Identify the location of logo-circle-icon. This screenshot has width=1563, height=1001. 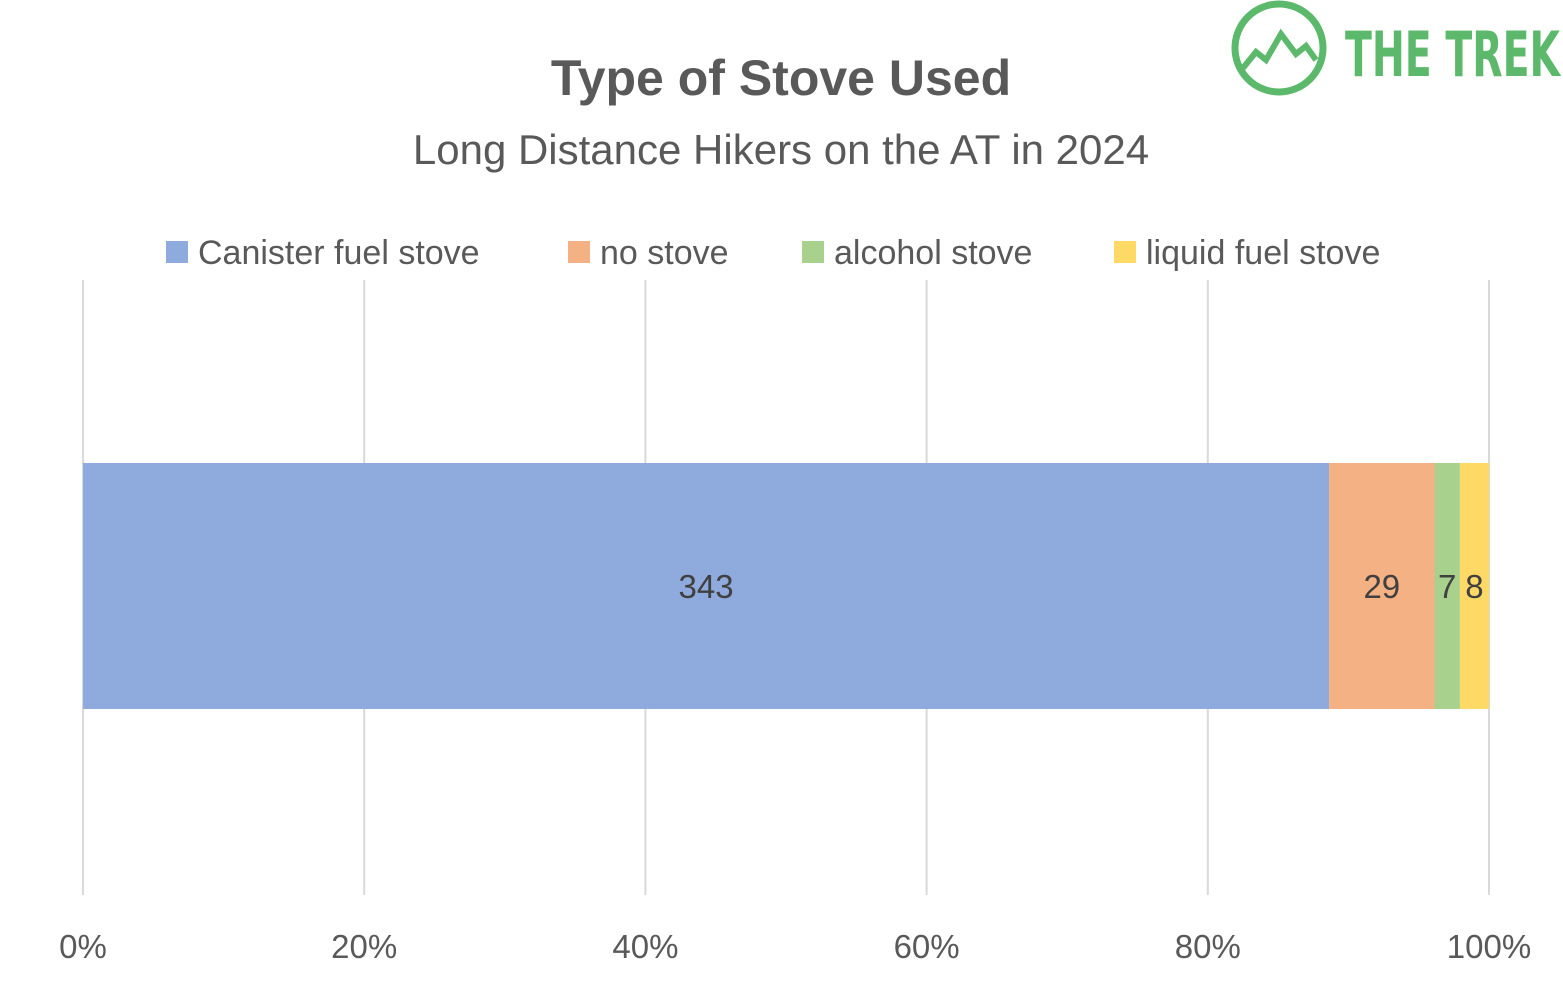
(1279, 48).